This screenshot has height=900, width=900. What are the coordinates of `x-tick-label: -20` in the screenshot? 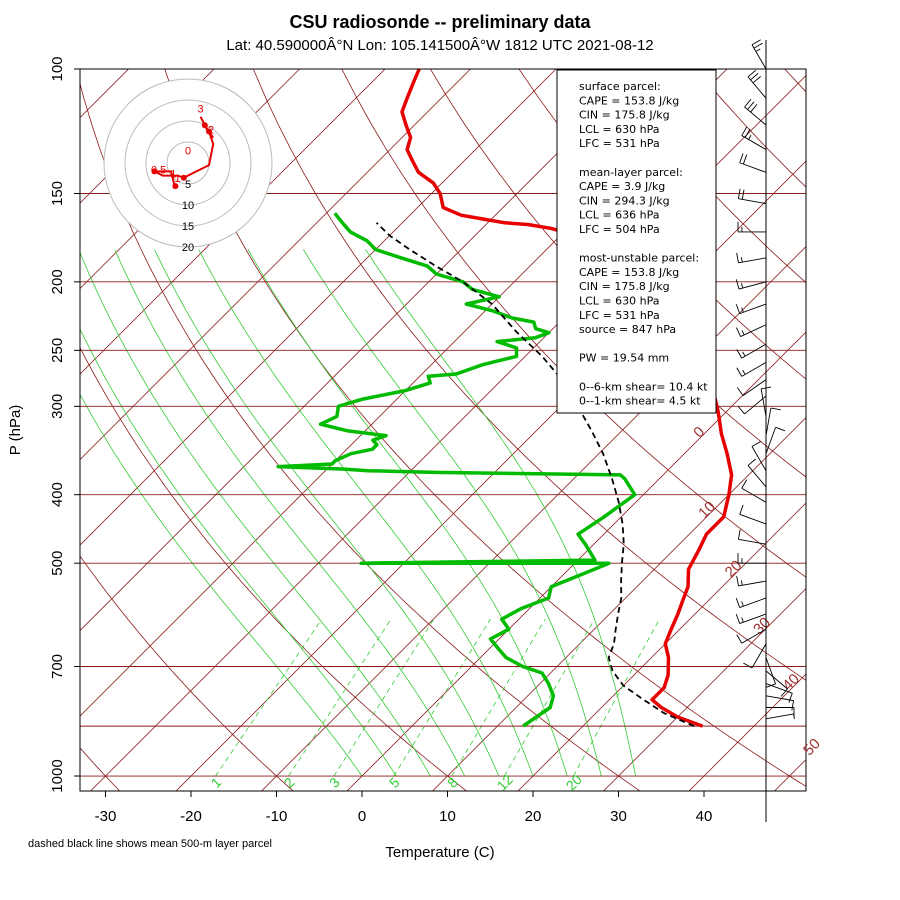 It's located at (191, 816).